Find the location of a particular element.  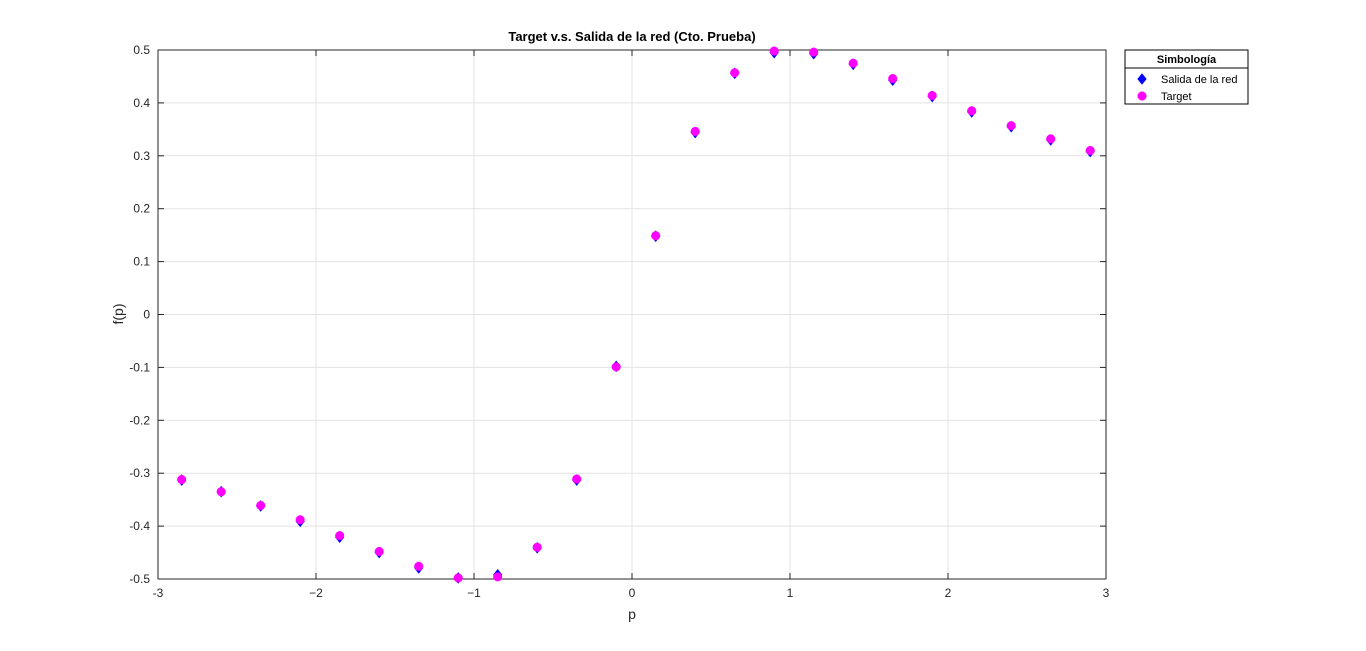

x-tick-label: 2 is located at coordinates (948, 593).